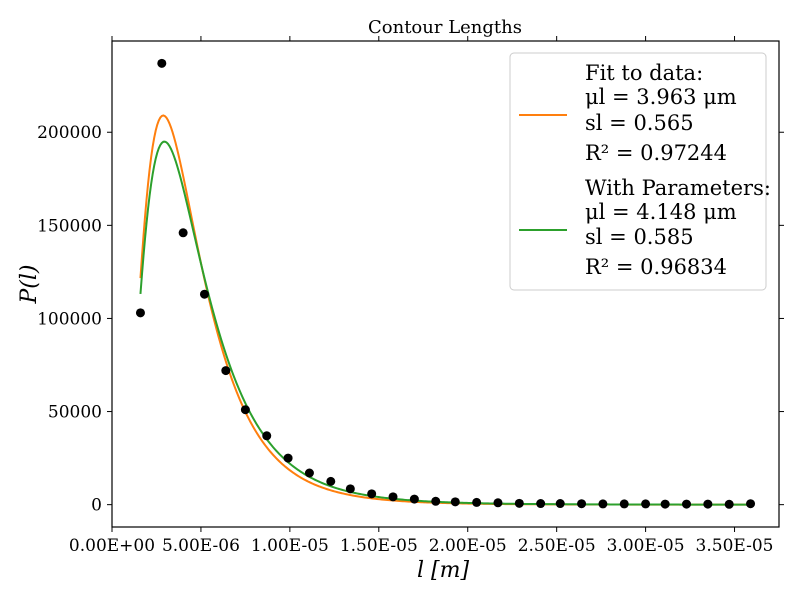  What do you see at coordinates (639, 123) in the screenshot?
I see `legend-fit-s: sl = 0.565` at bounding box center [639, 123].